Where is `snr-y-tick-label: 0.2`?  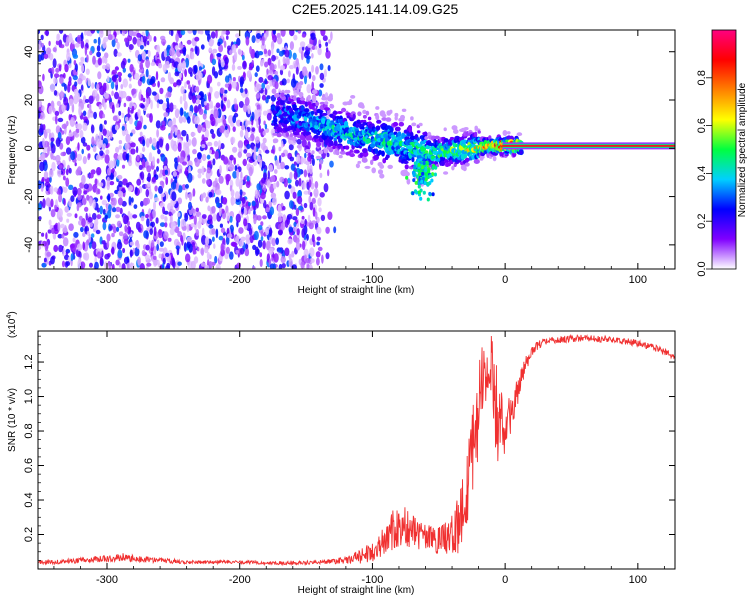
snr-y-tick-label: 0.2 is located at coordinates (29, 534).